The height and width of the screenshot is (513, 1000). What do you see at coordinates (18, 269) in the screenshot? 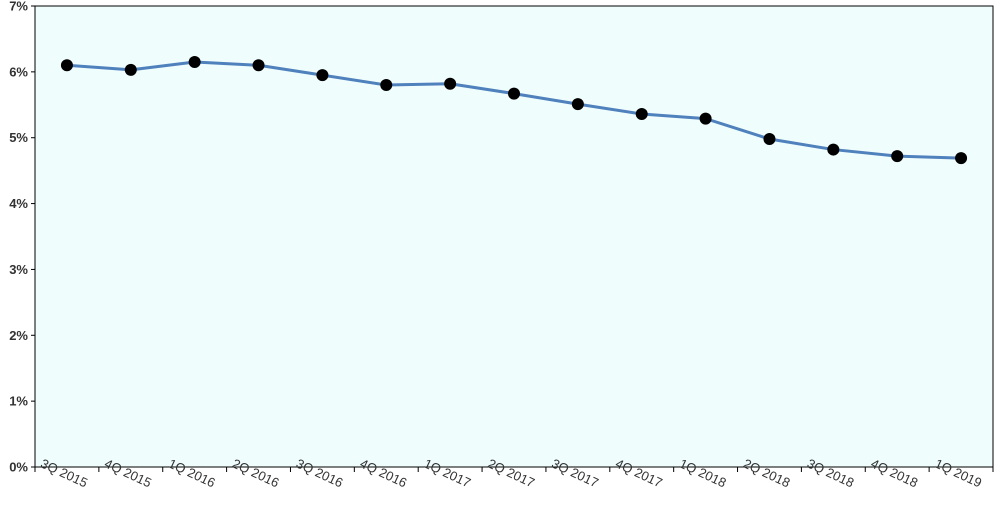
I see `y-tick-label: 3%` at bounding box center [18, 269].